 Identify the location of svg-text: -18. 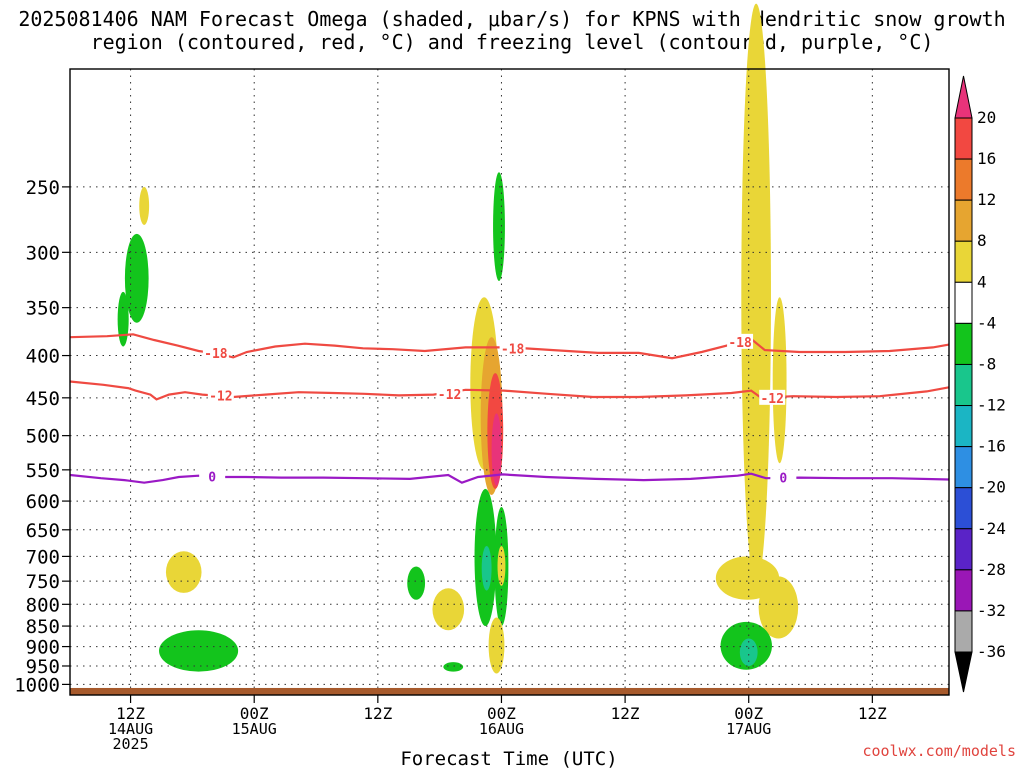
(740, 343).